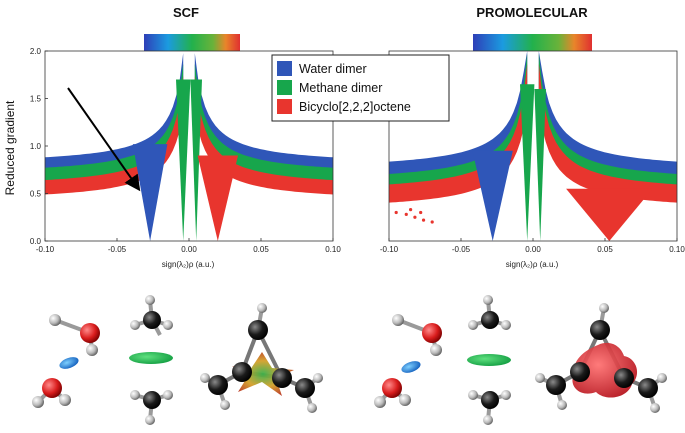 The width and height of the screenshot is (685, 433). Describe the element at coordinates (601, 358) in the screenshot. I see `bicyclooctene-model-pro` at that location.